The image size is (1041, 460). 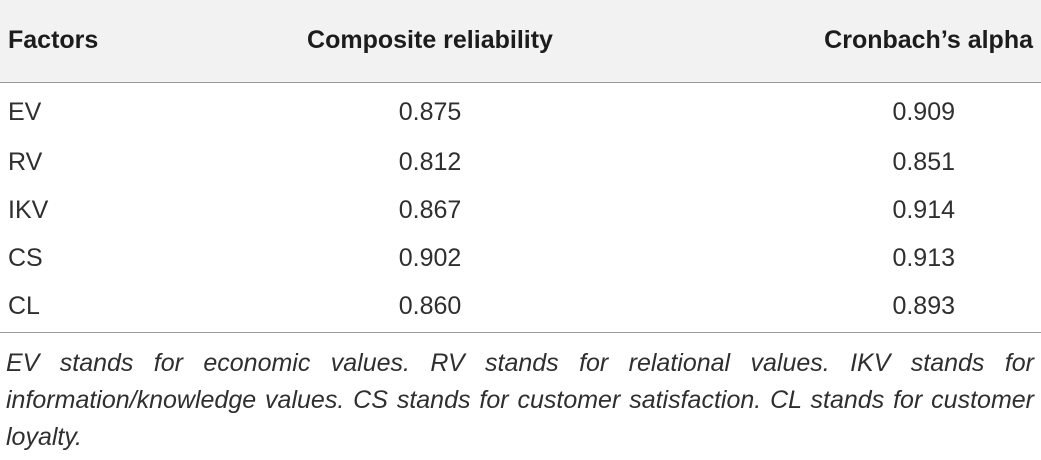 I want to click on table-row: CL 0.860 0.893, so click(x=520, y=307).